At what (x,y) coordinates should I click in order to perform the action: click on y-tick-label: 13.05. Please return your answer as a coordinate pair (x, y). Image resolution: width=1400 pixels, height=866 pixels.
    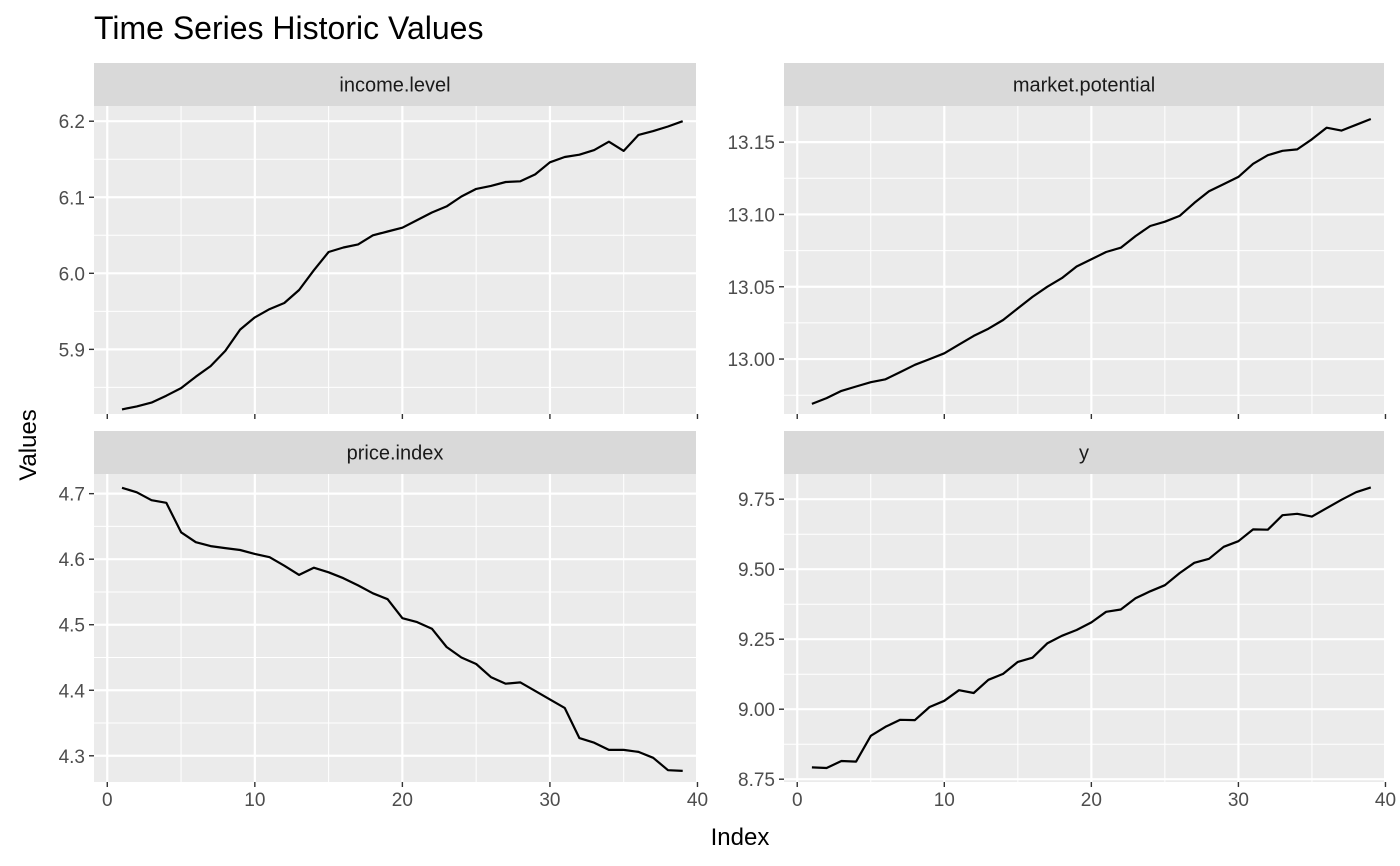
    Looking at the image, I should click on (751, 288).